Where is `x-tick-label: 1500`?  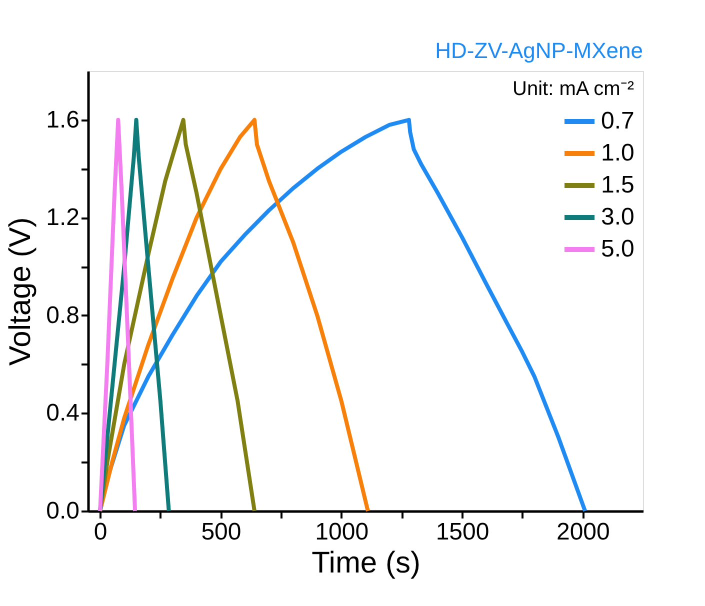
x-tick-label: 1500 is located at coordinates (463, 532).